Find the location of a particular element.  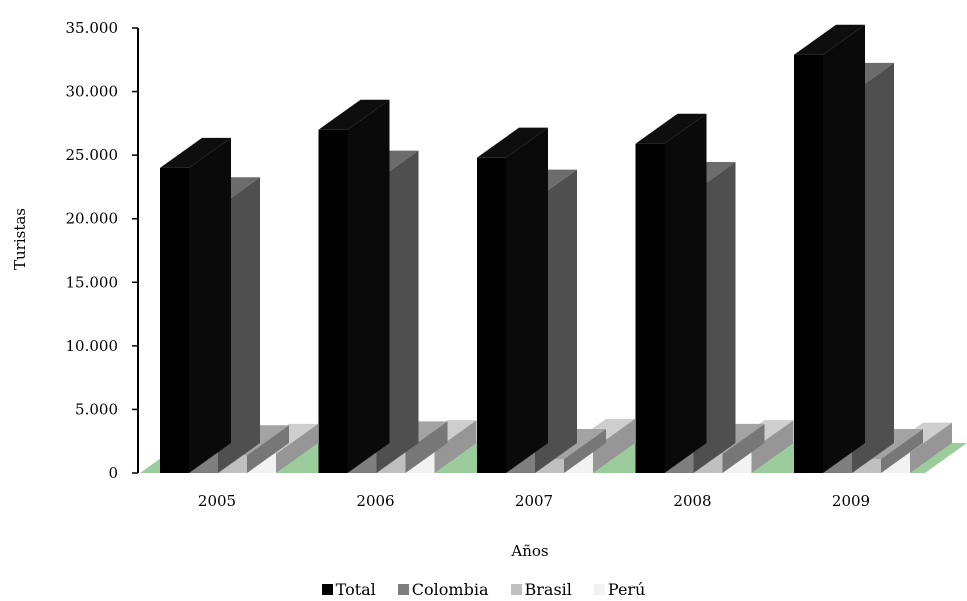

legend-item-peru: Perú is located at coordinates (619, 589).